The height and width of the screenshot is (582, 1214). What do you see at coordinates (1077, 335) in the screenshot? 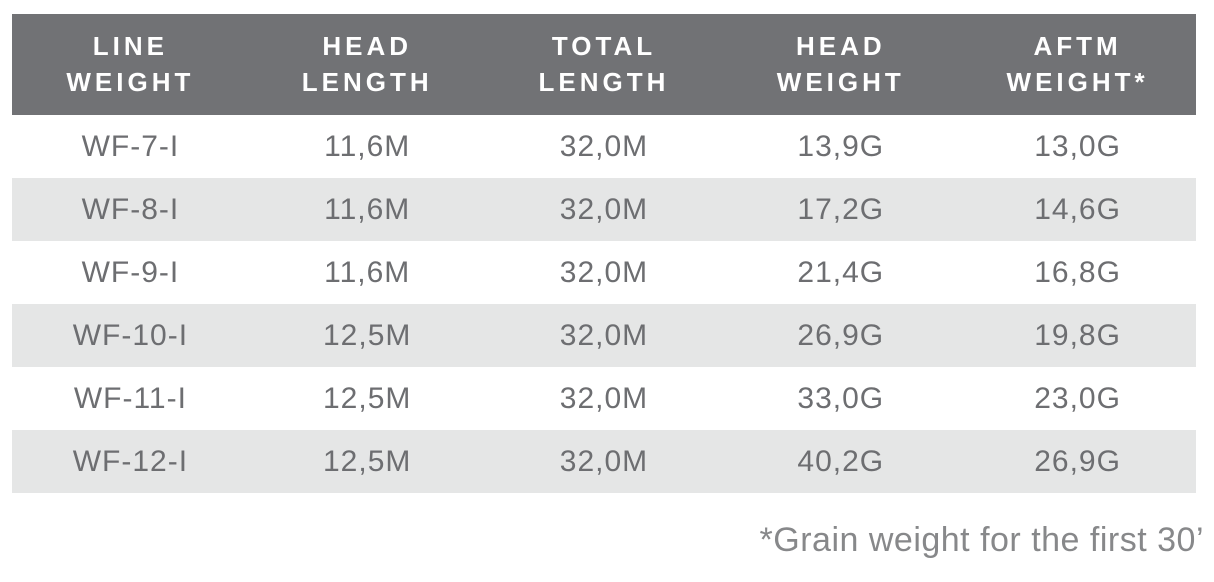
I see `cell-aftm-weight: 19,8G` at bounding box center [1077, 335].